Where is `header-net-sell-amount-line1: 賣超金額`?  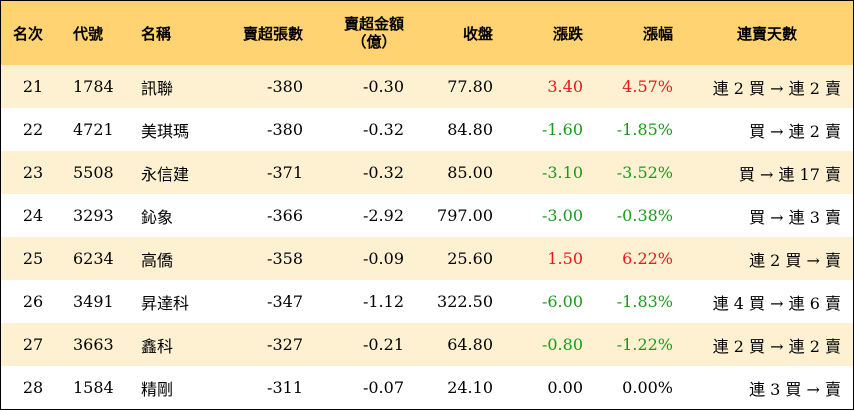 header-net-sell-amount-line1: 賣超金額 is located at coordinates (373, 24).